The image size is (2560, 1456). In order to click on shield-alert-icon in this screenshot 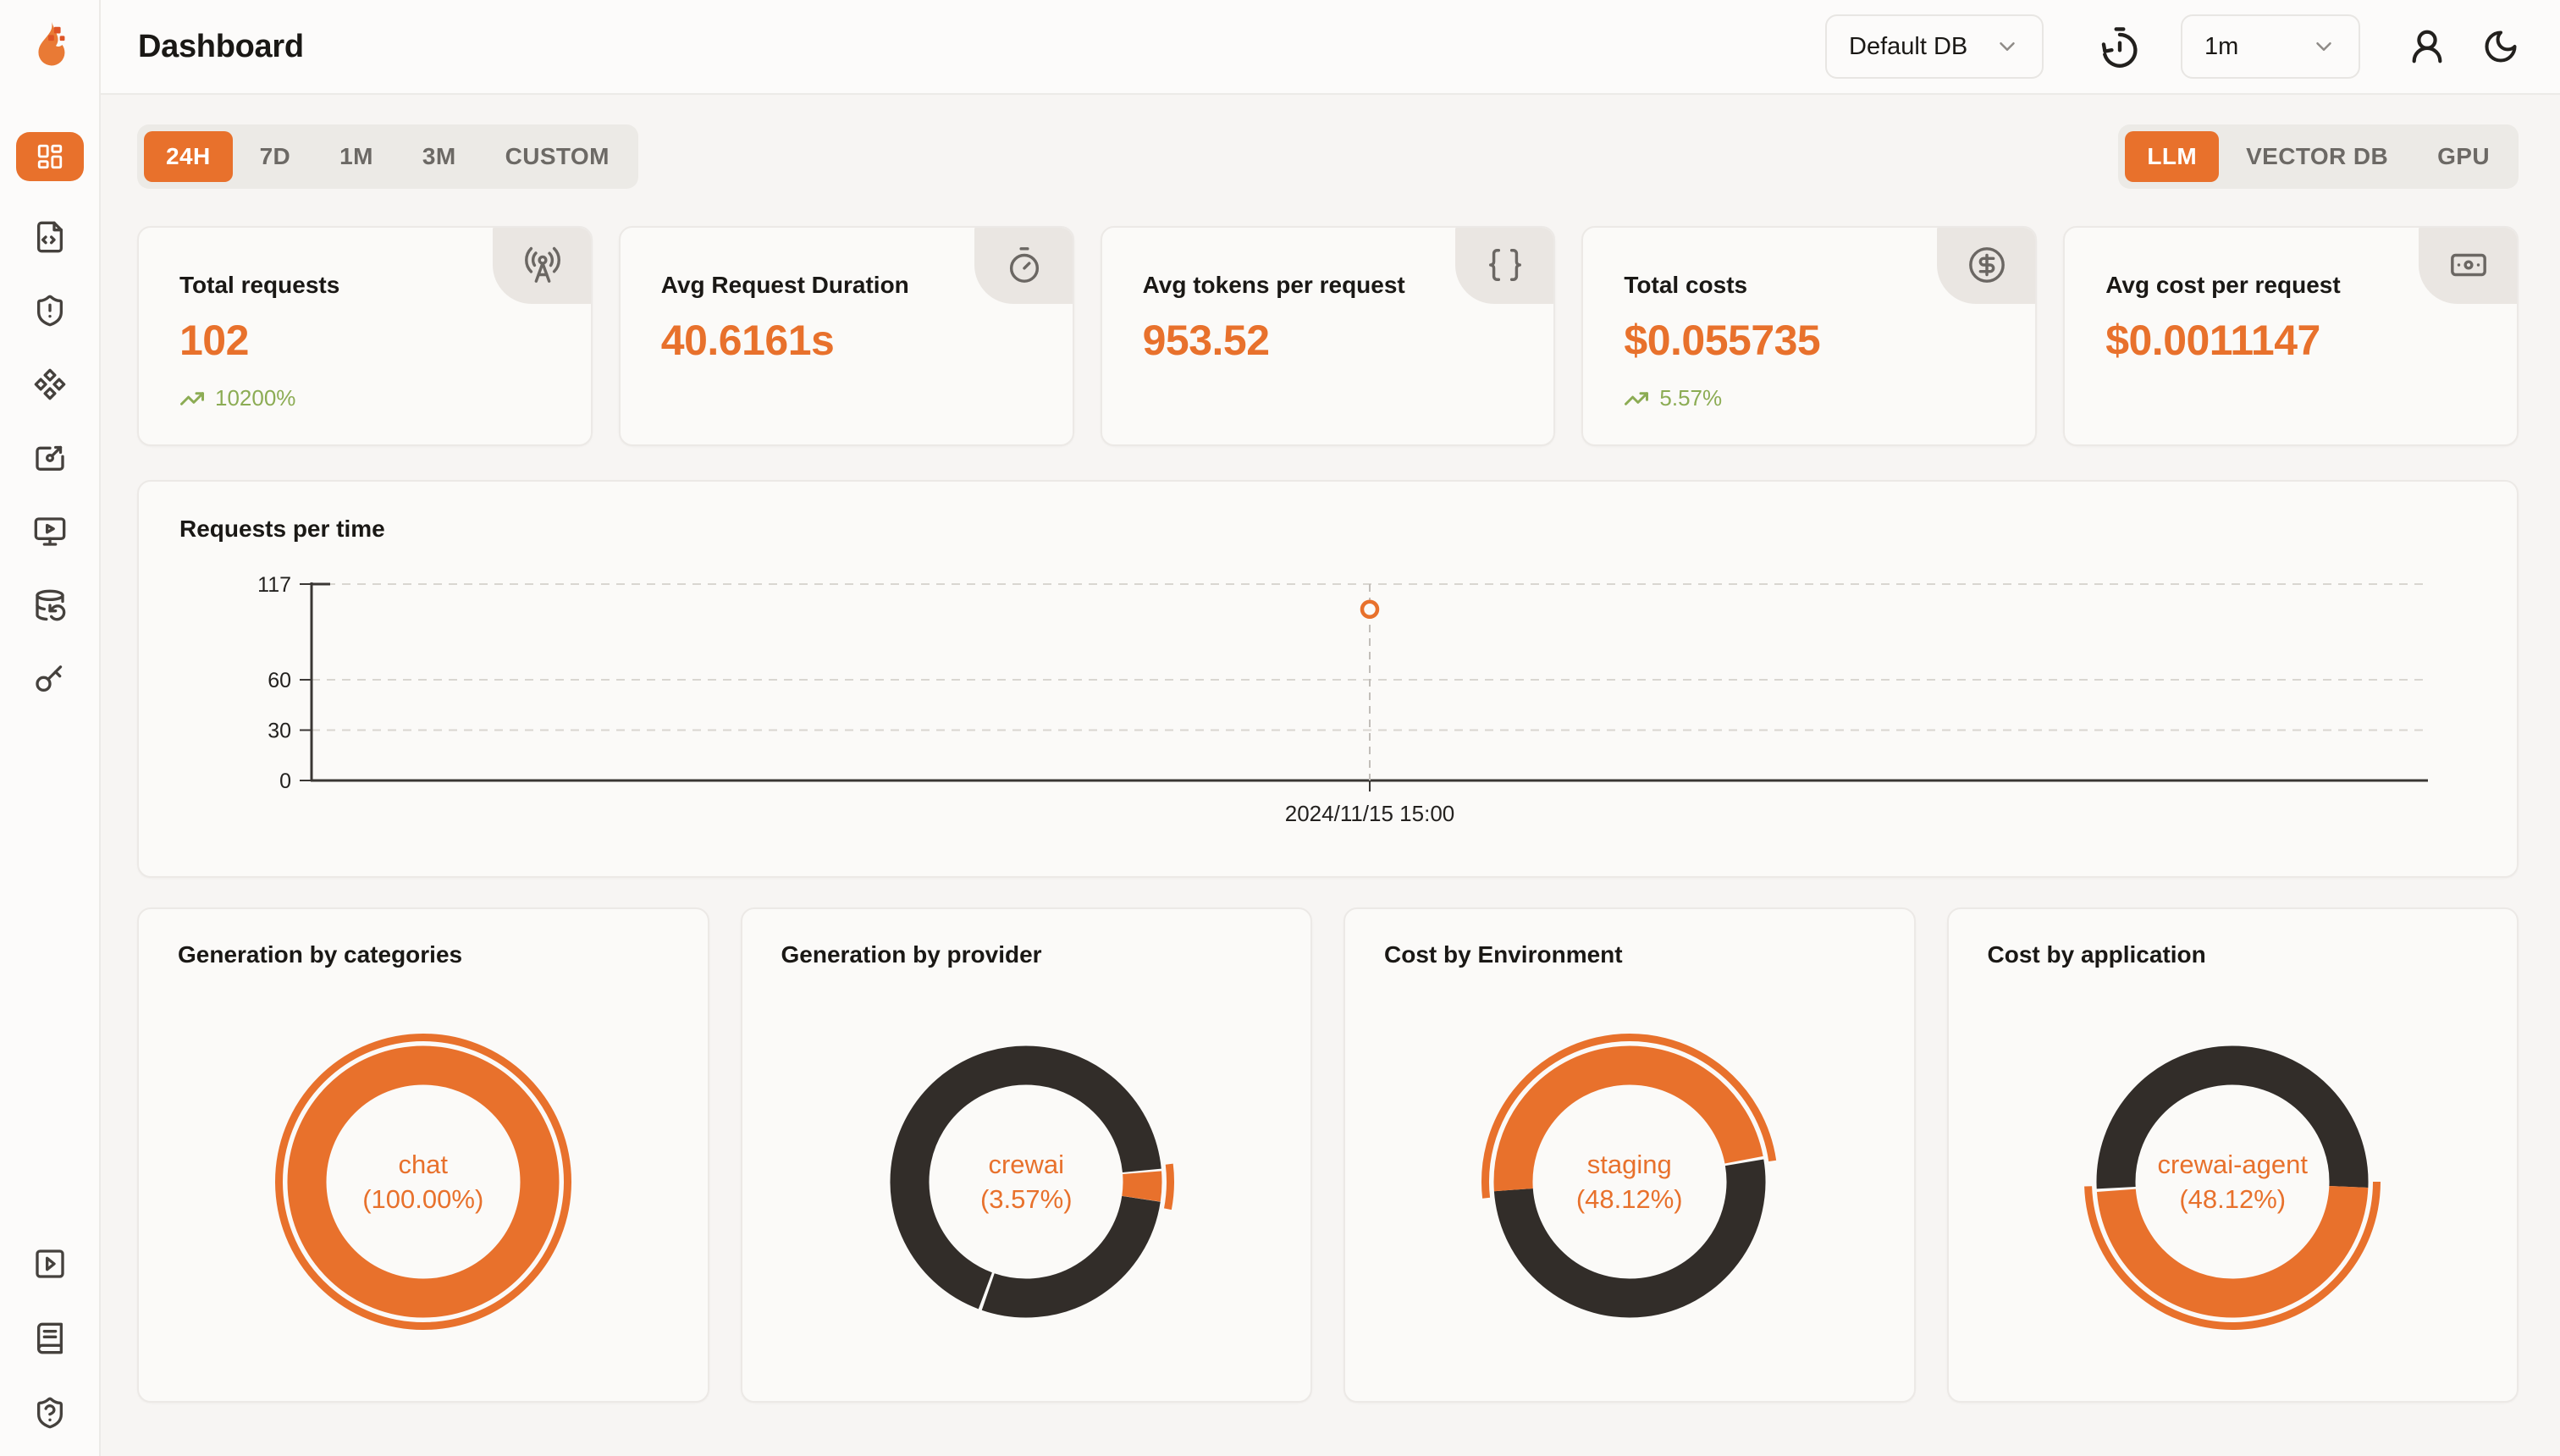, I will do `click(50, 311)`.